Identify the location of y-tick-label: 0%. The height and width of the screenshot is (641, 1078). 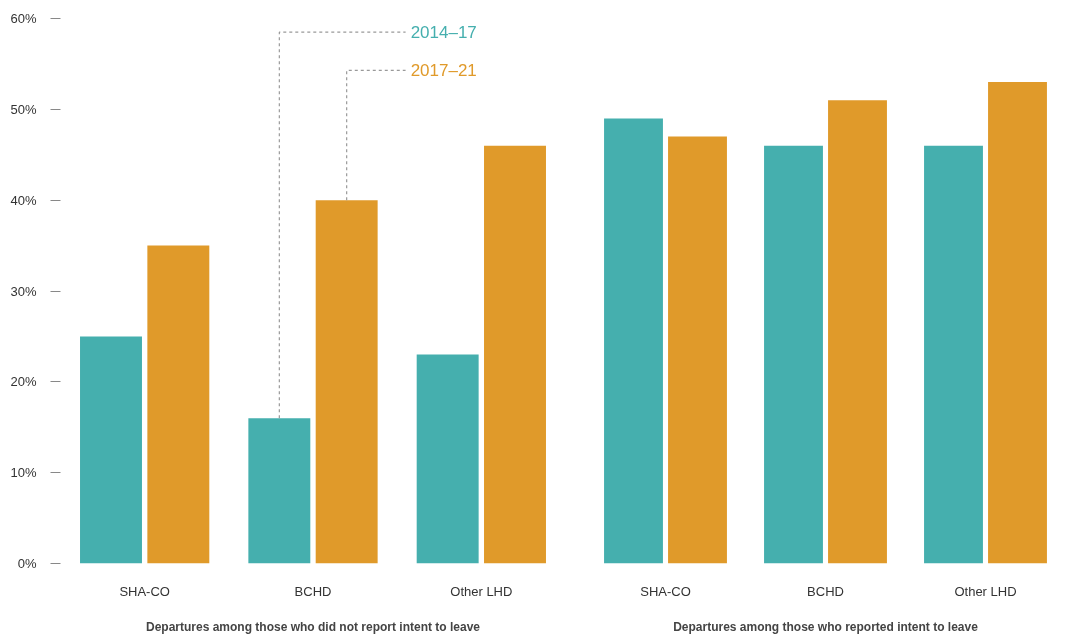
(27, 563).